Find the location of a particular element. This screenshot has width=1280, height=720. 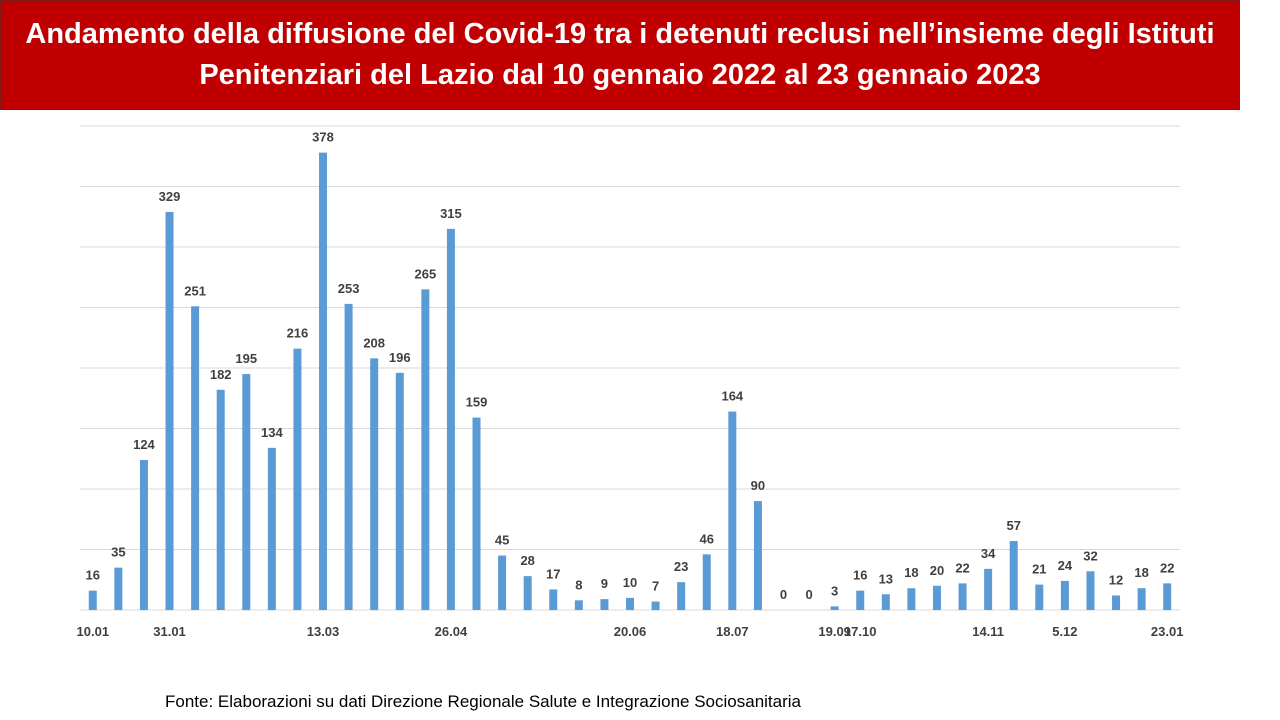

data-label: 10 is located at coordinates (630, 582).